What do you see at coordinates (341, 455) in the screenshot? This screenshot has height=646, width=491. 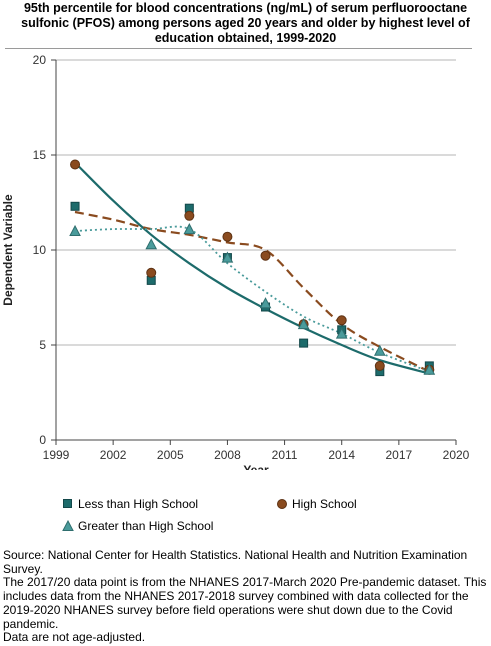 I see `x-tick-label: 2014` at bounding box center [341, 455].